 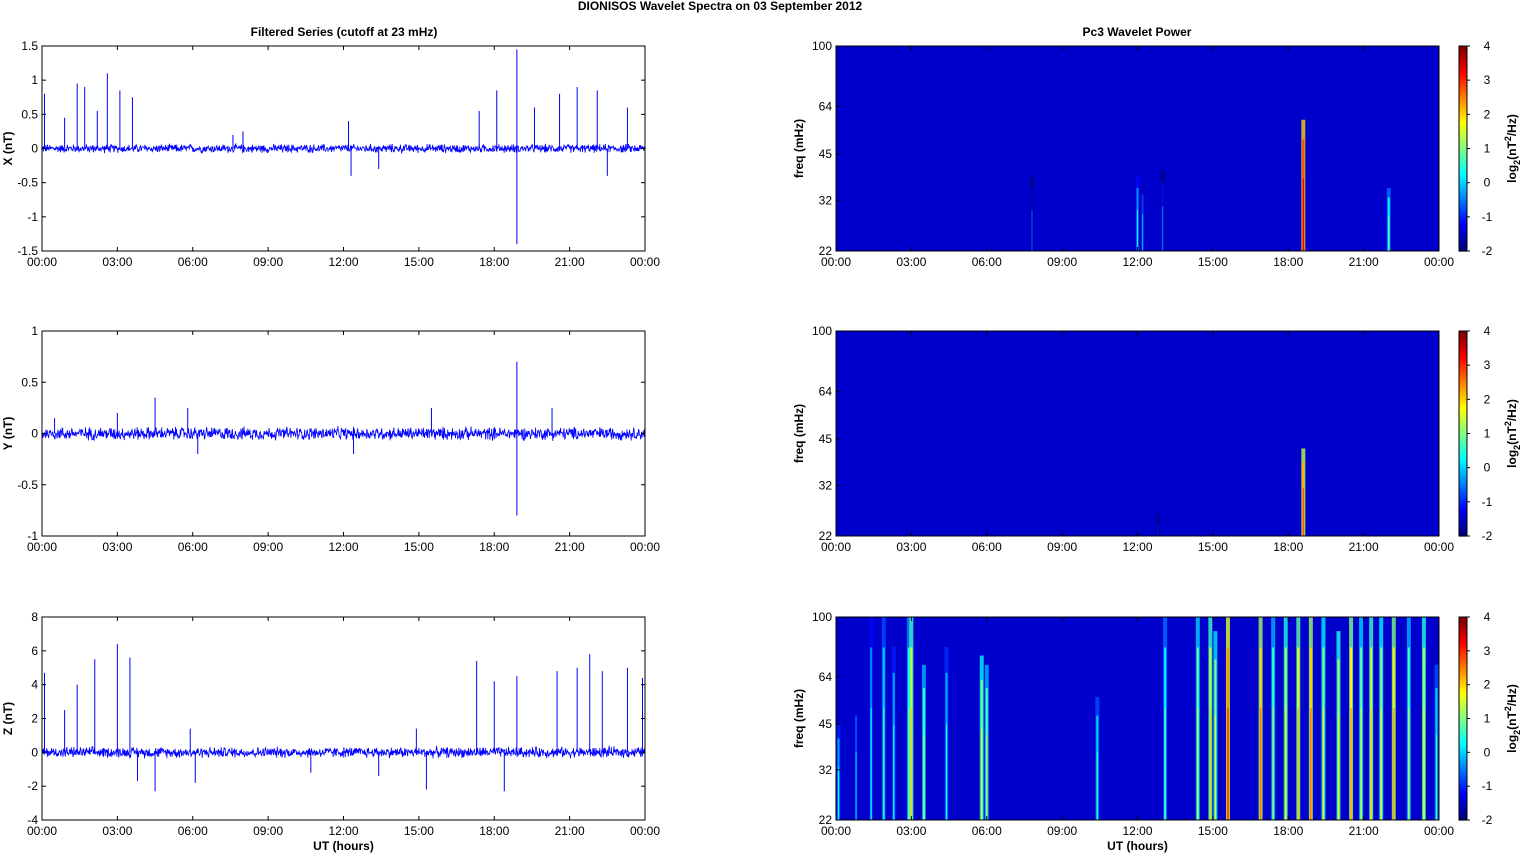 I want to click on y-axis-label: Z (nT), so click(x=8, y=718).